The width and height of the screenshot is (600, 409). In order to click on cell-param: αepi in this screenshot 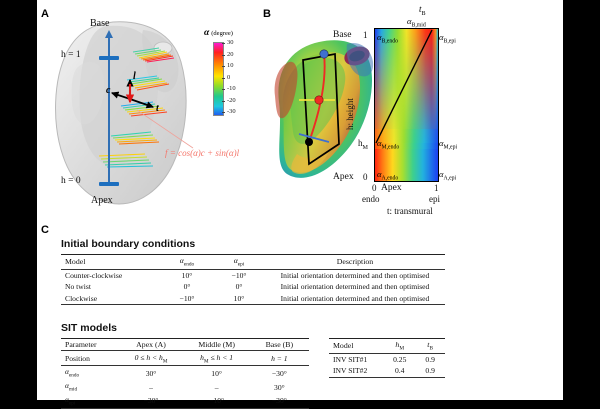, I will do `click(70, 401)`.